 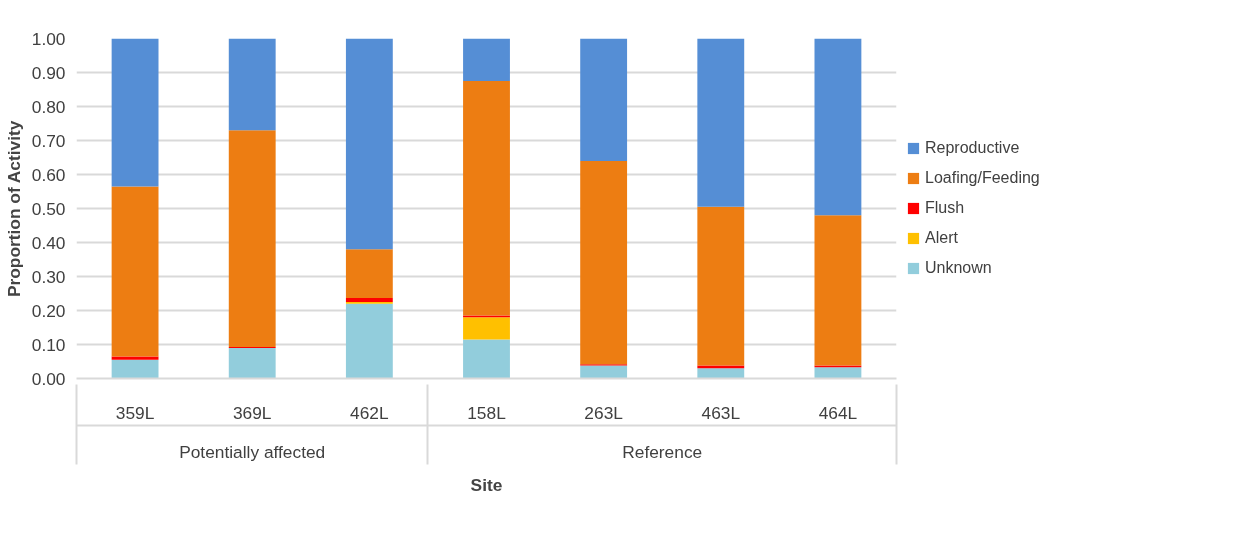 What do you see at coordinates (48, 38) in the screenshot?
I see `y-tick-label: 1.00` at bounding box center [48, 38].